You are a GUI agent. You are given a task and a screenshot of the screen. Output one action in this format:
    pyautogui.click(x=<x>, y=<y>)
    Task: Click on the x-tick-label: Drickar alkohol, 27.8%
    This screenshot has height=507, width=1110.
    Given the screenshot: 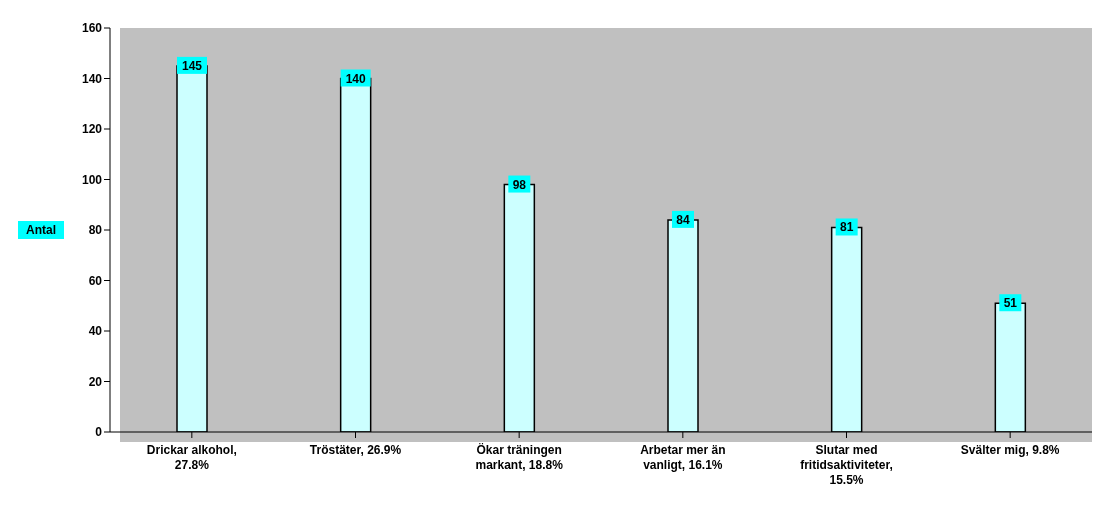 What is the action you would take?
    pyautogui.click(x=191, y=457)
    